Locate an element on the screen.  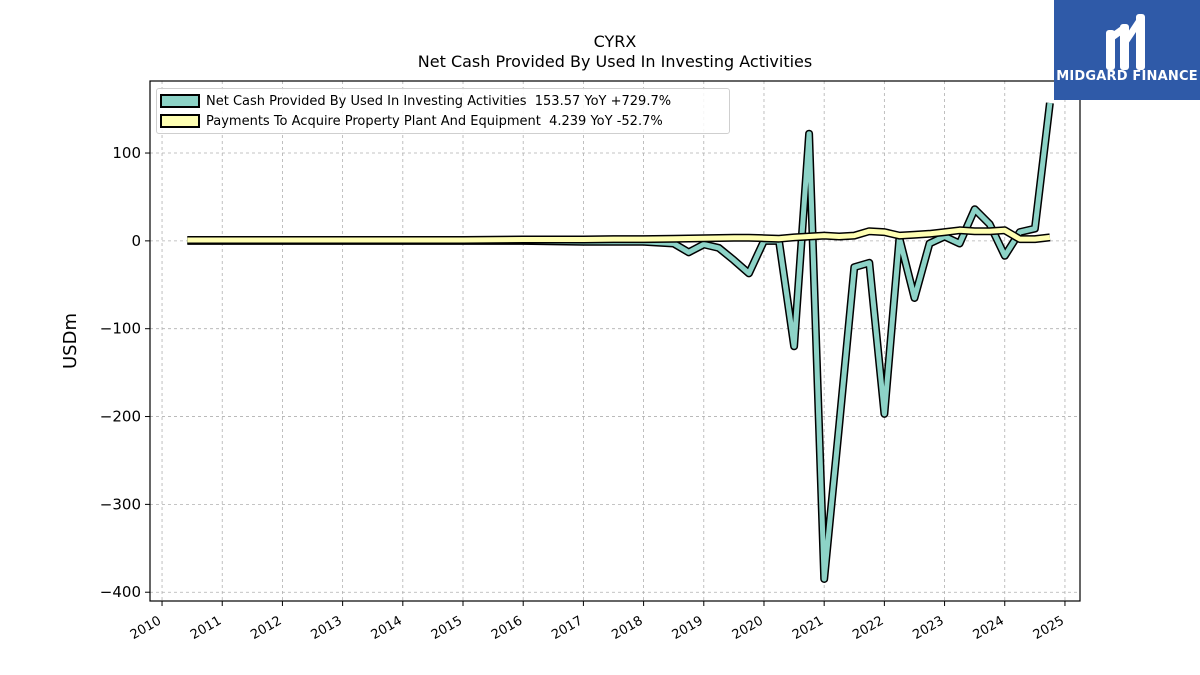
x-tick-label: 2015 is located at coordinates (447, 628).